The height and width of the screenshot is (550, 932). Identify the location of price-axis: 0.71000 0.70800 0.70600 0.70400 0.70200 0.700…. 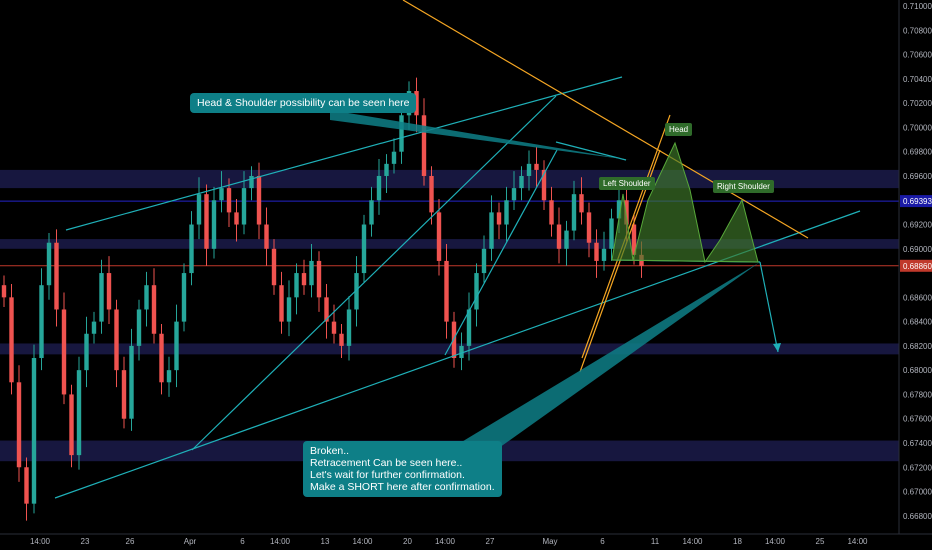
(916, 261).